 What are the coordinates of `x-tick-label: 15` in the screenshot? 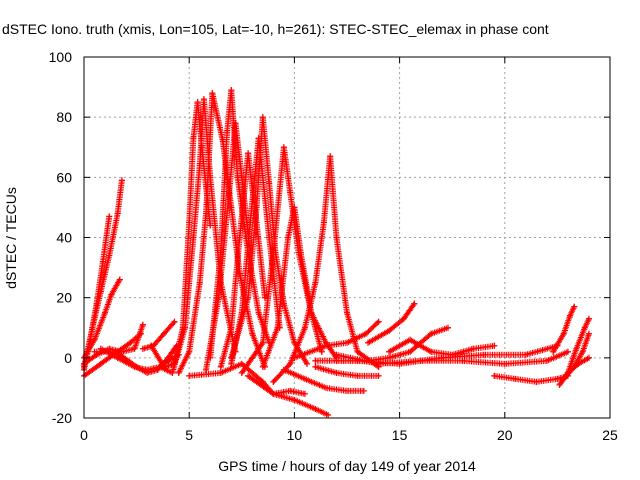 It's located at (400, 435).